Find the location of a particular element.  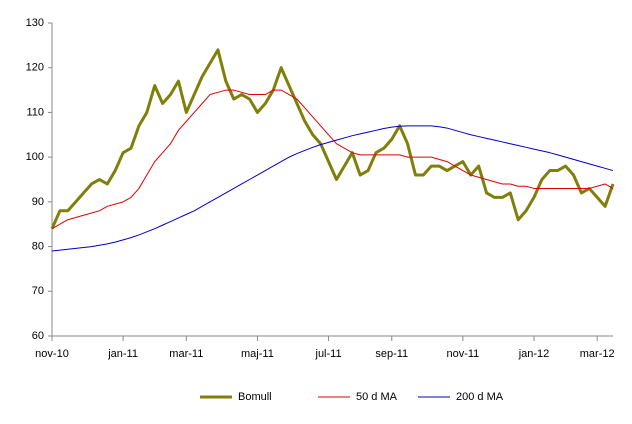

x-tick-label: jan-12 is located at coordinates (534, 354).